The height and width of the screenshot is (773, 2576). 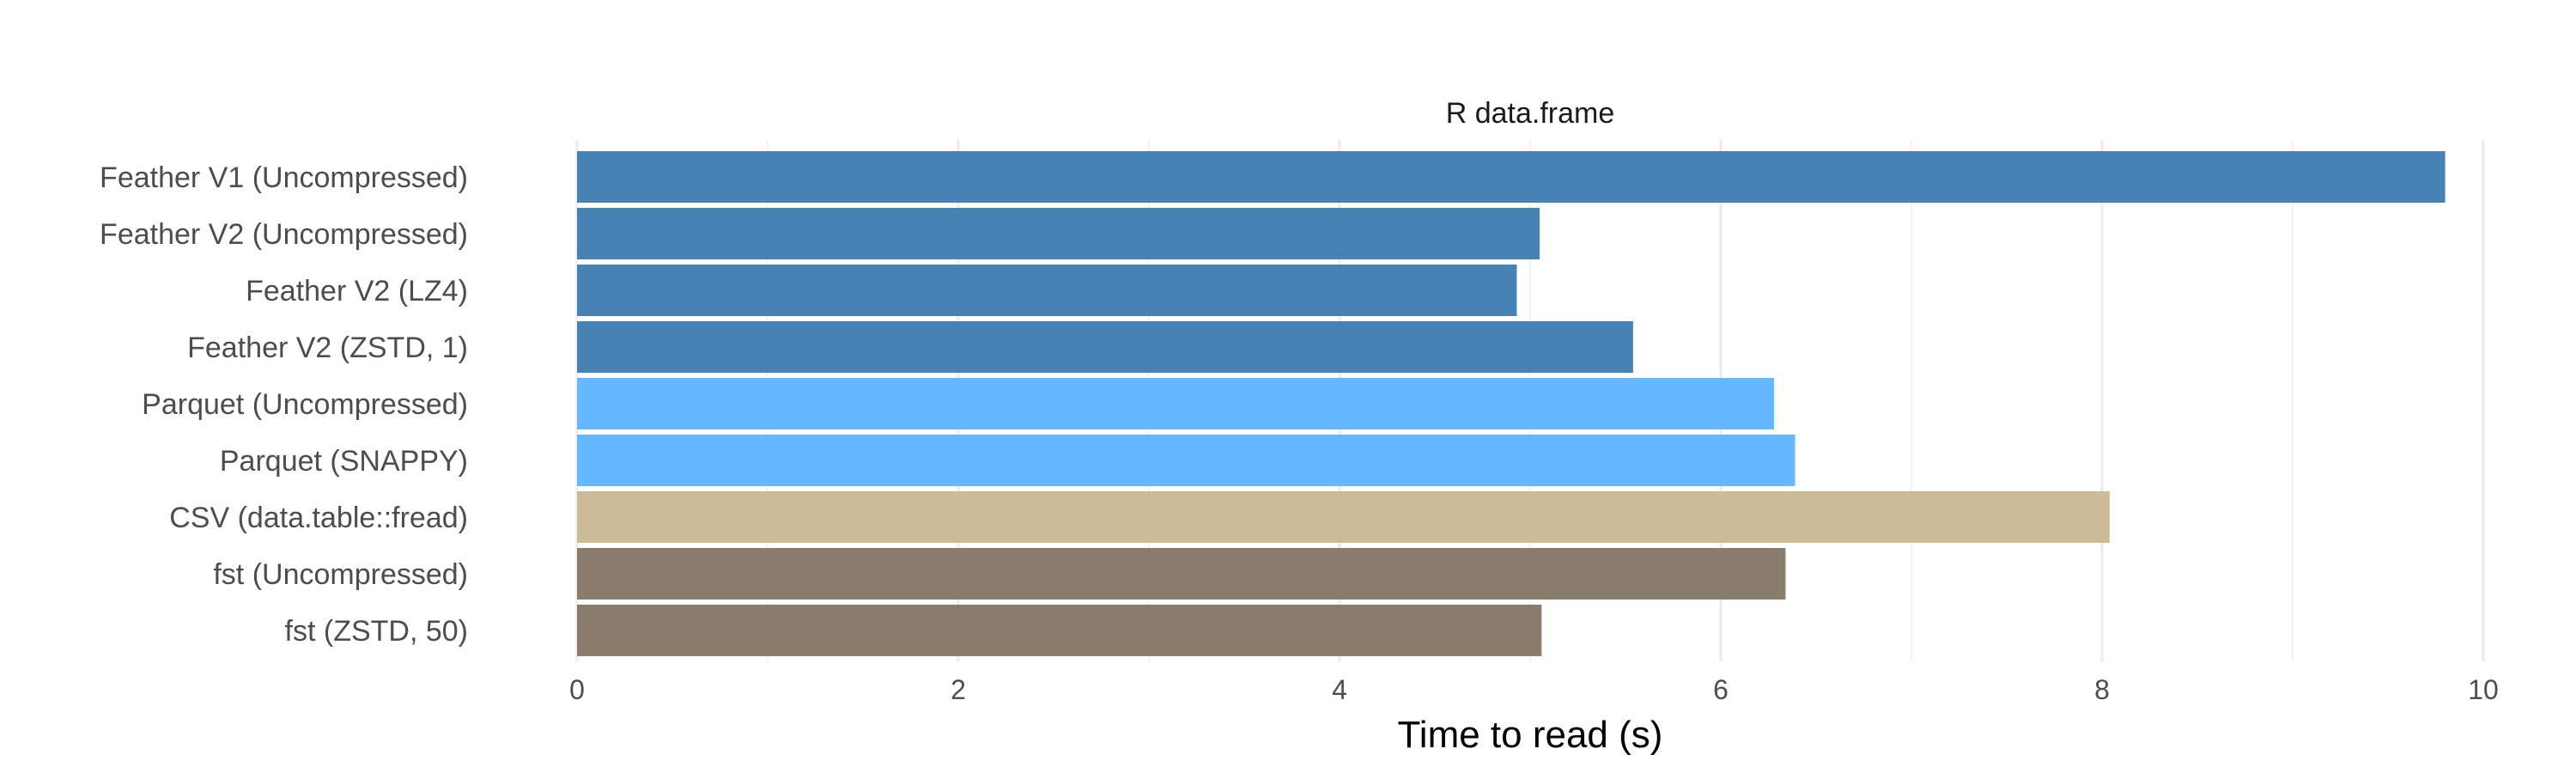 What do you see at coordinates (1339, 689) in the screenshot?
I see `x-tick-label: 4` at bounding box center [1339, 689].